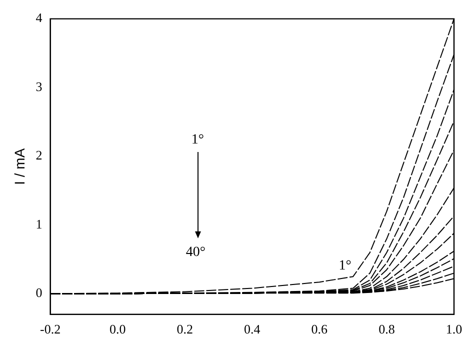  I want to click on x-tick-label: 0.0, so click(117, 329).